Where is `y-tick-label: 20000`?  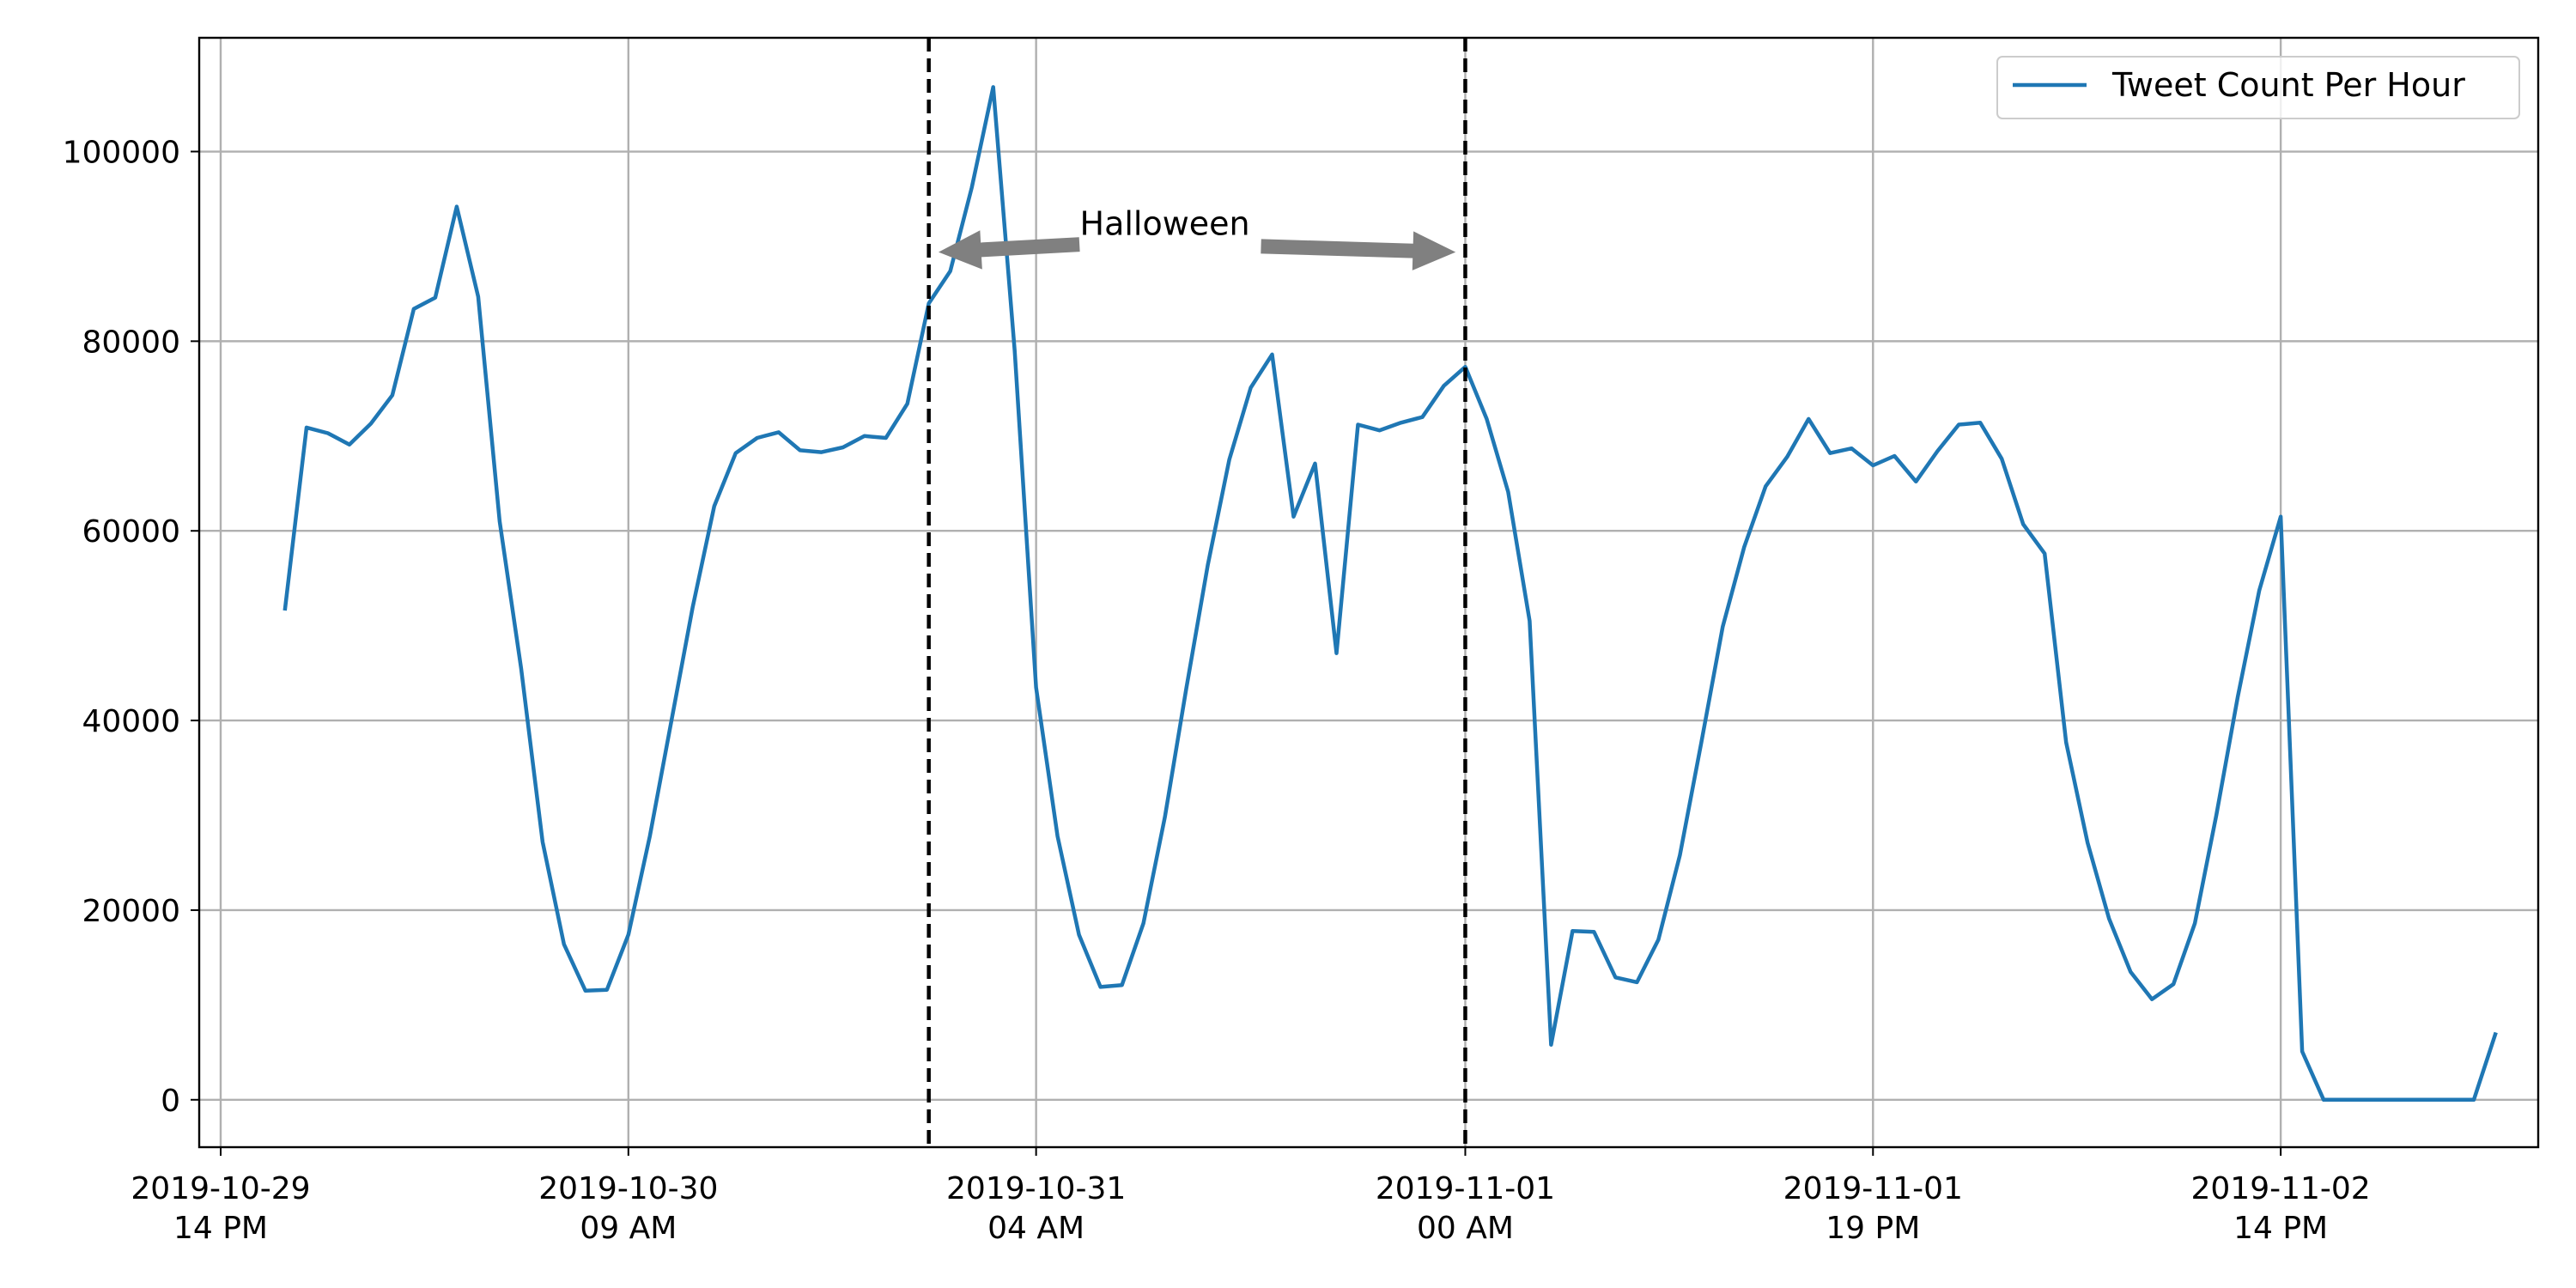 y-tick-label: 20000 is located at coordinates (131, 911).